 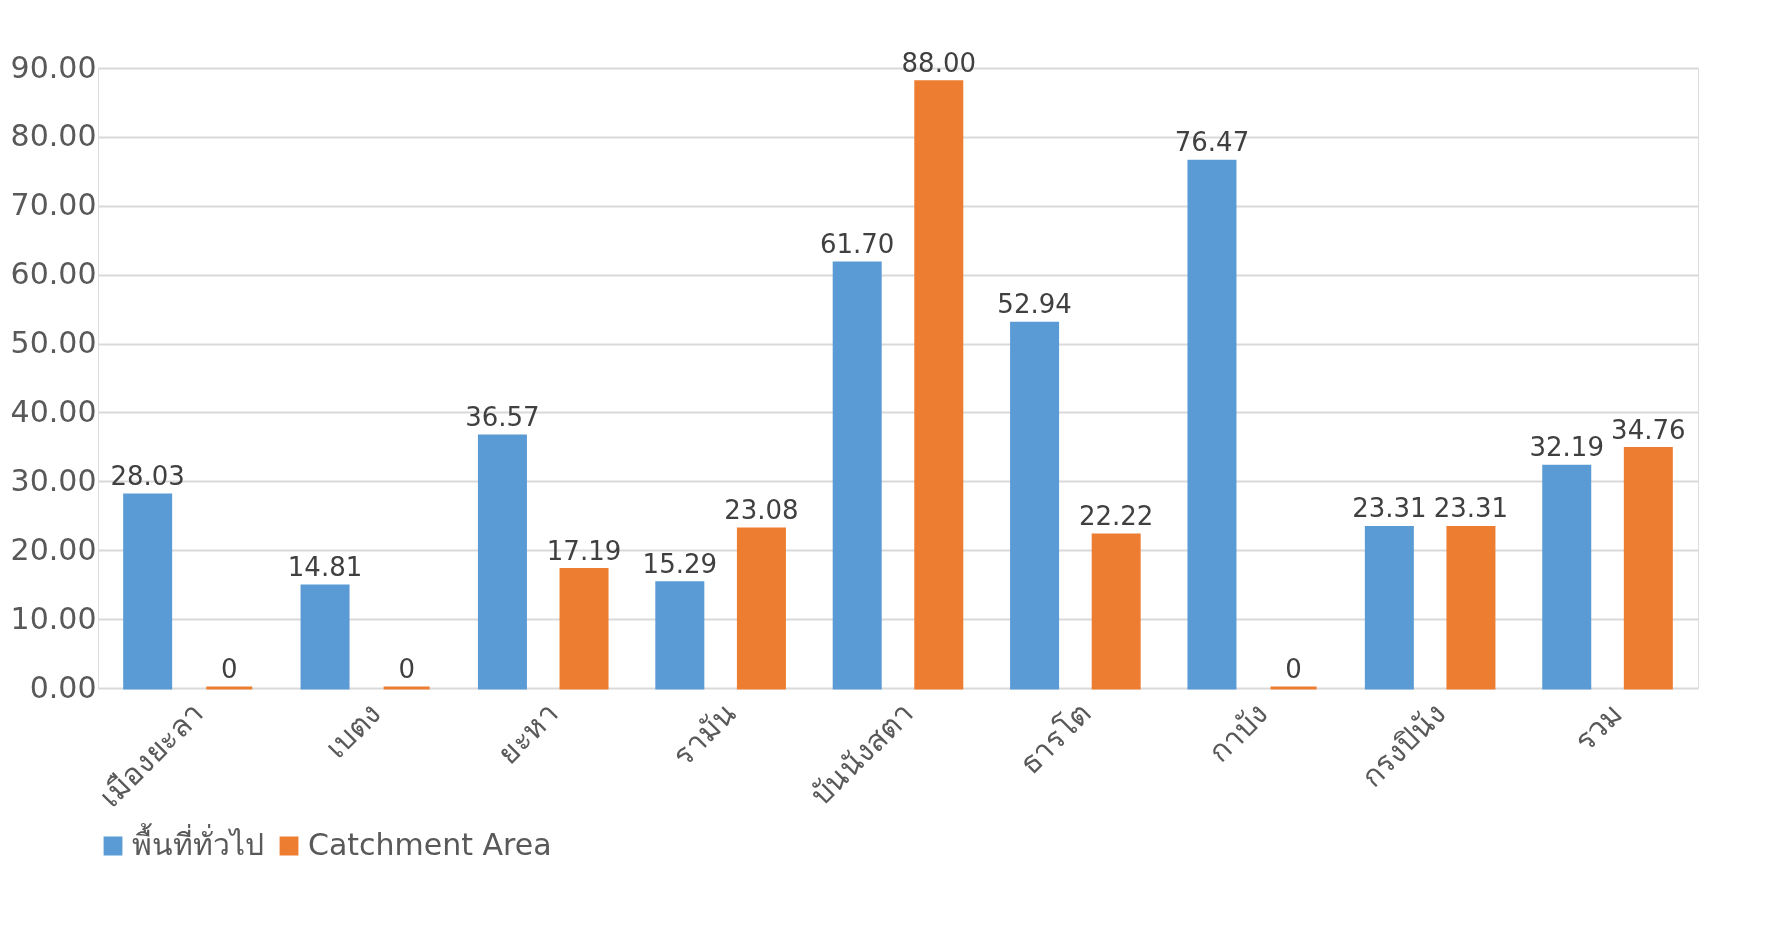 What do you see at coordinates (53, 480) in the screenshot?
I see `y-tick-label: 30.00` at bounding box center [53, 480].